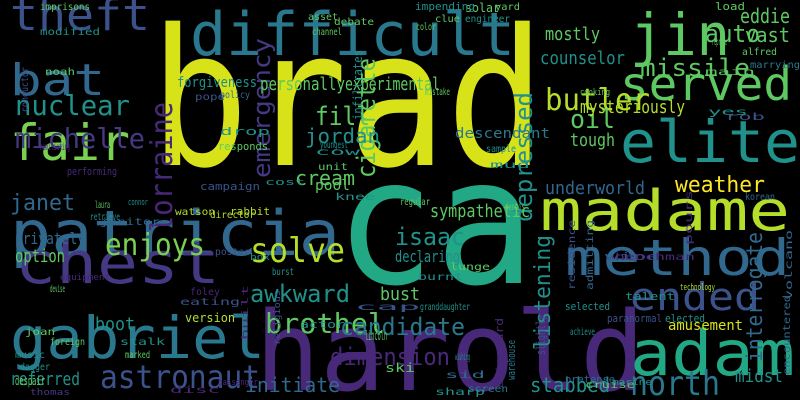 The image size is (800, 400). What do you see at coordinates (30, 381) in the screenshot?
I see `word: despair` at bounding box center [30, 381].